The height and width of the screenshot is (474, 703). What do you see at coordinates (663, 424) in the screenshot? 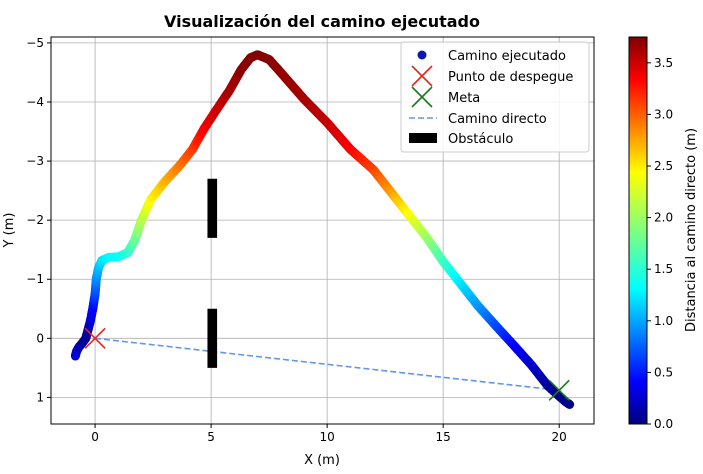
I see `colorbar-tick-label: 0.0` at bounding box center [663, 424].